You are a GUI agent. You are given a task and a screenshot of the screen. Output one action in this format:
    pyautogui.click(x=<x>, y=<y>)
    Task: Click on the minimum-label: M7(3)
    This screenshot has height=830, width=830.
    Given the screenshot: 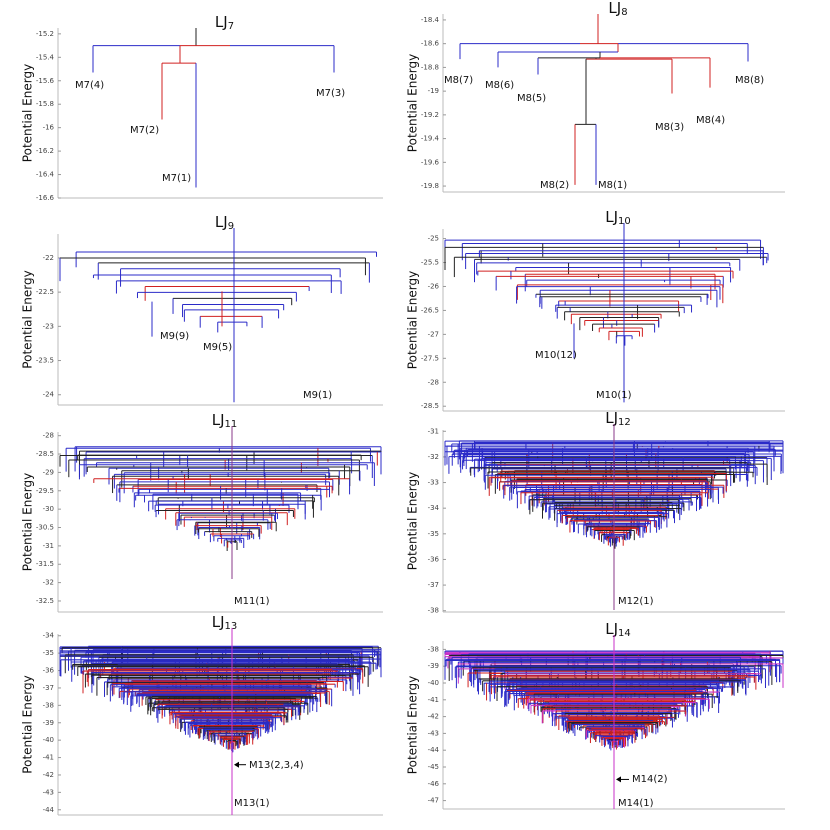 What is the action you would take?
    pyautogui.click(x=330, y=93)
    